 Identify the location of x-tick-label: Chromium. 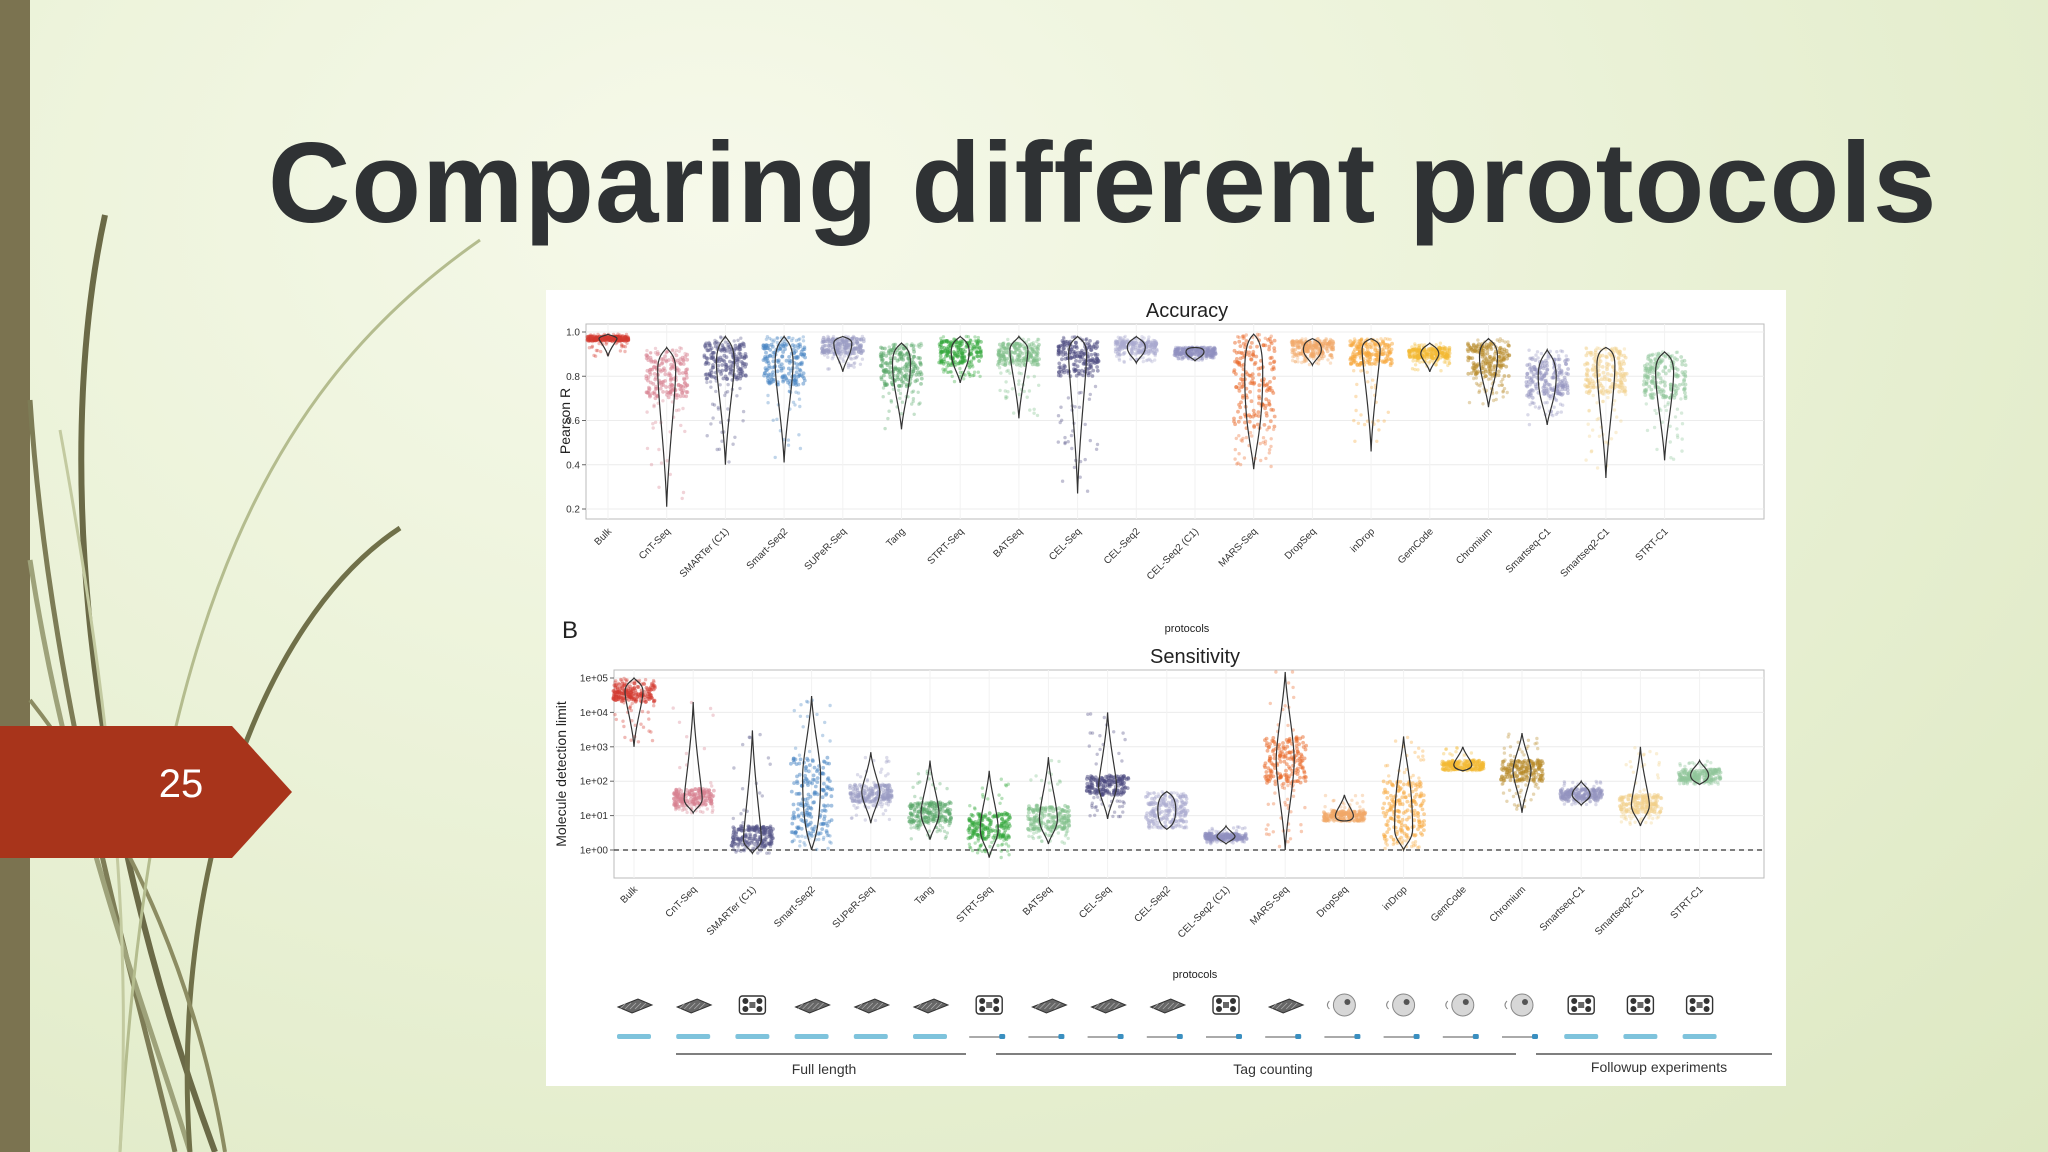
(1508, 904).